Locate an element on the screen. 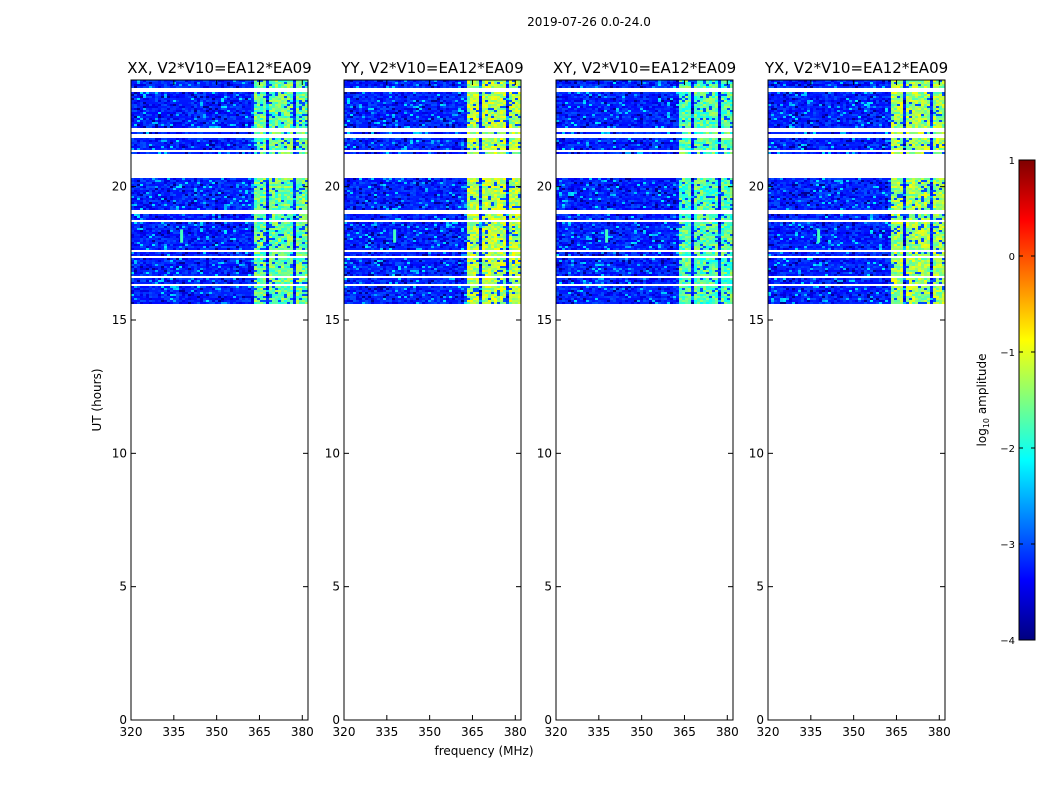 The height and width of the screenshot is (800, 1050). y-axis-label: UT (hours) is located at coordinates (97, 399).